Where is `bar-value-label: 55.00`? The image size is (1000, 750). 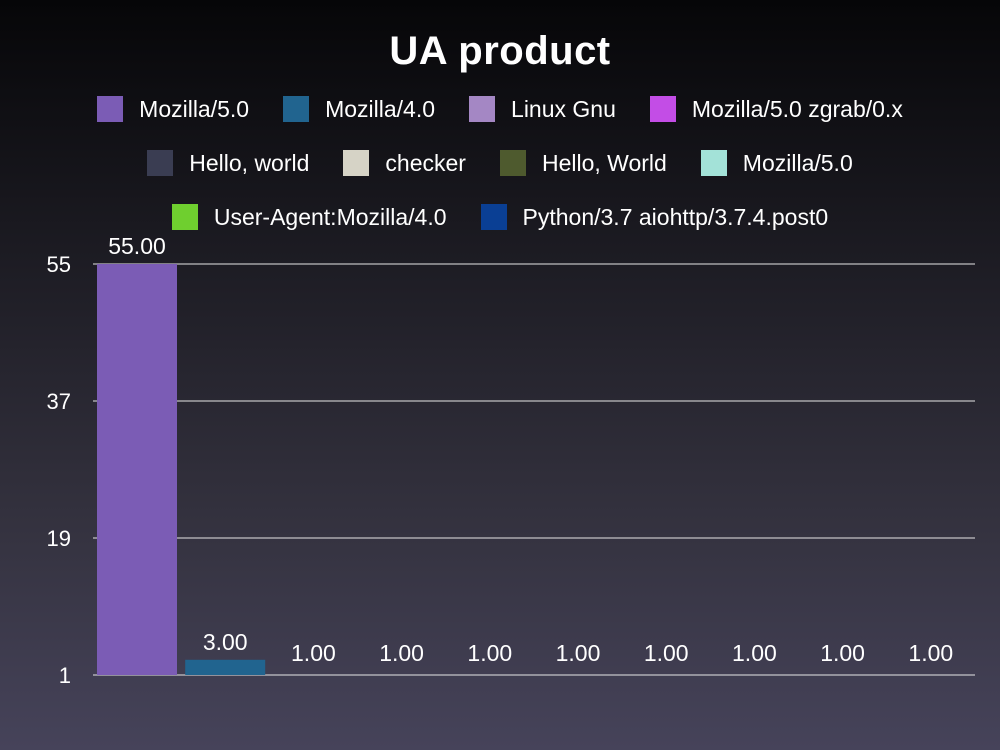
bar-value-label: 55.00 is located at coordinates (137, 246).